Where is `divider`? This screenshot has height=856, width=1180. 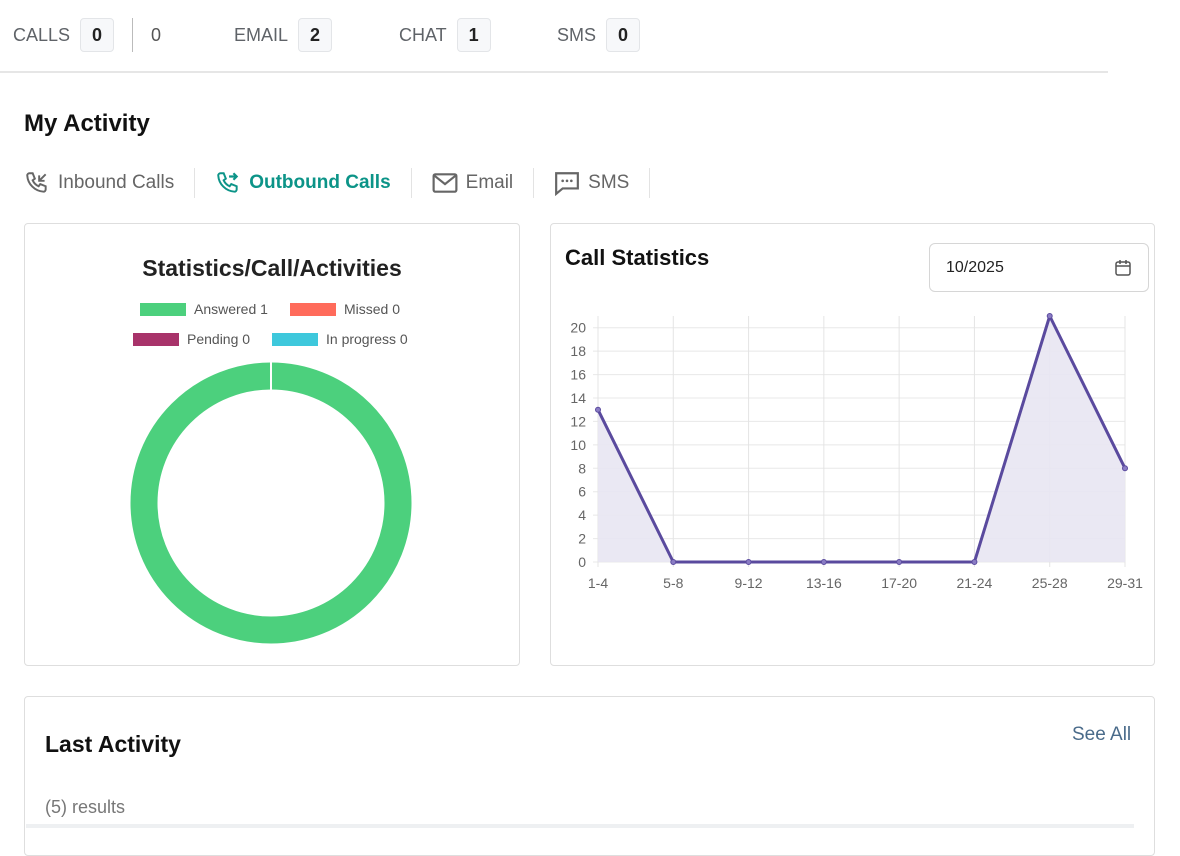
divider is located at coordinates (133, 35).